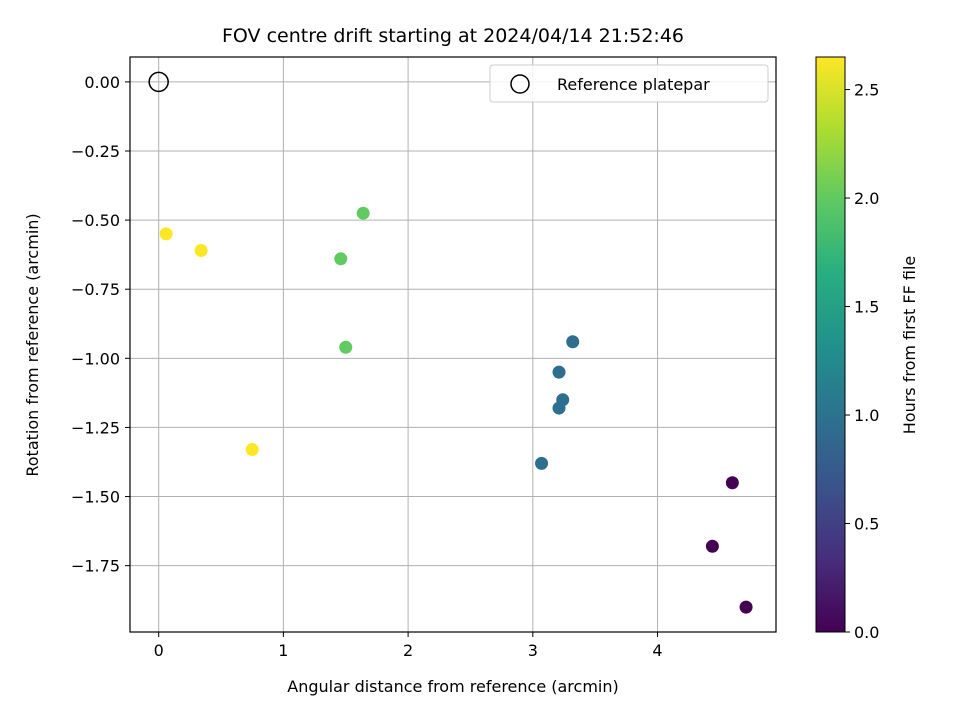 The width and height of the screenshot is (960, 720). I want to click on x-axis-ticks: 0 1 2 3 4, so click(408, 646).